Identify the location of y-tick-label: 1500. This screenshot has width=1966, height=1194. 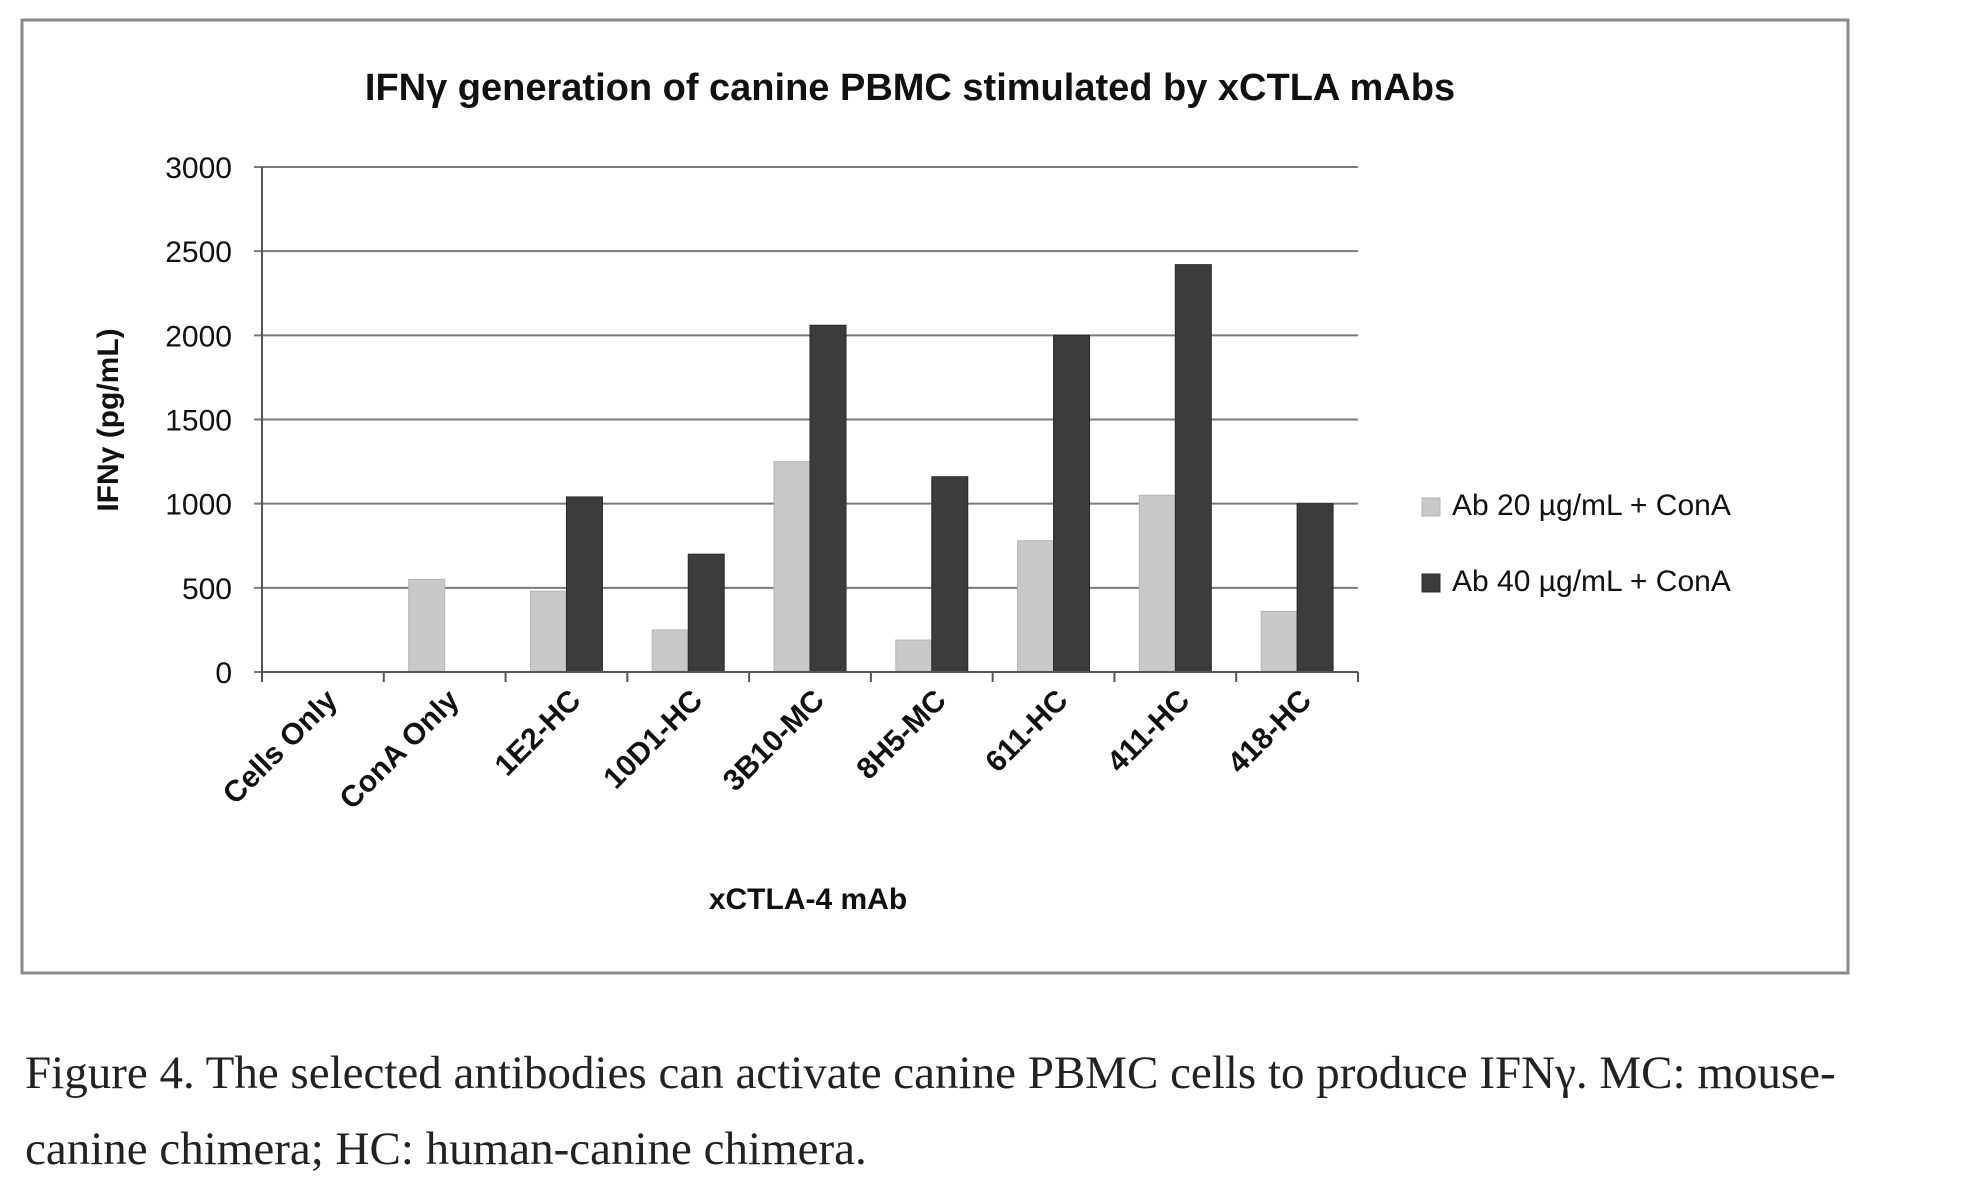
(198, 421).